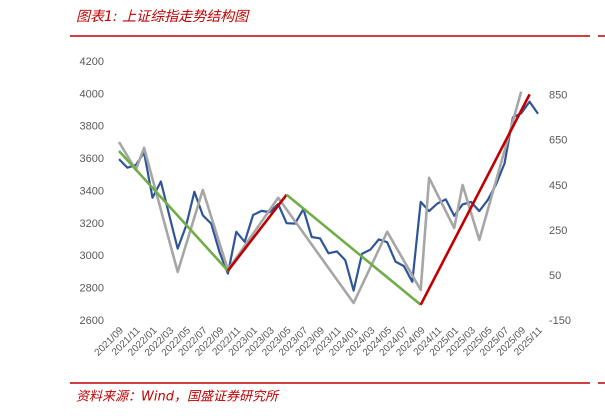 This screenshot has width=605, height=416. I want to click on y-tick-label: 4200, so click(92, 62).